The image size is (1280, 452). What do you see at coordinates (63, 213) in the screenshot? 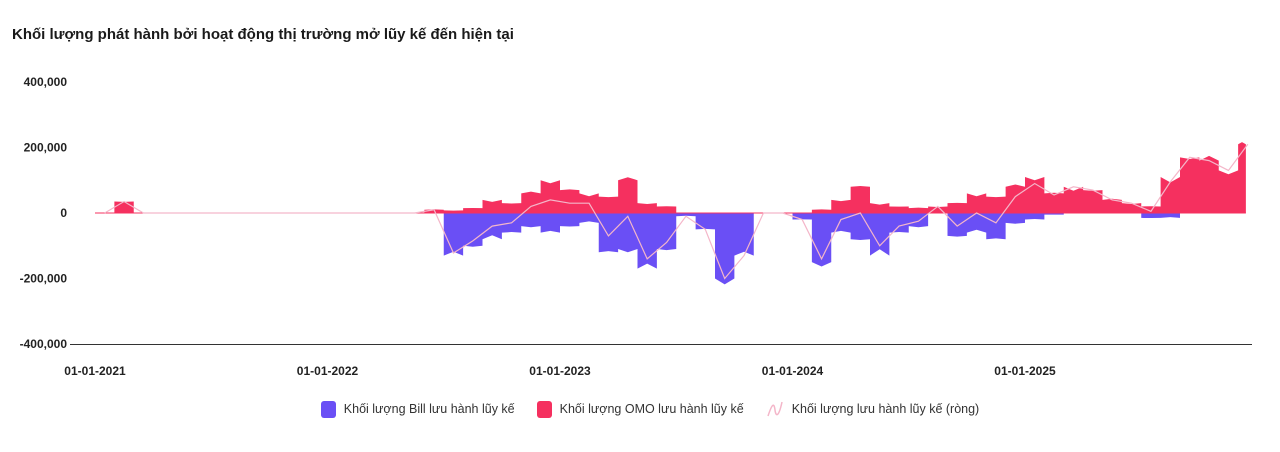
I see `y-tick-label: 0` at bounding box center [63, 213].